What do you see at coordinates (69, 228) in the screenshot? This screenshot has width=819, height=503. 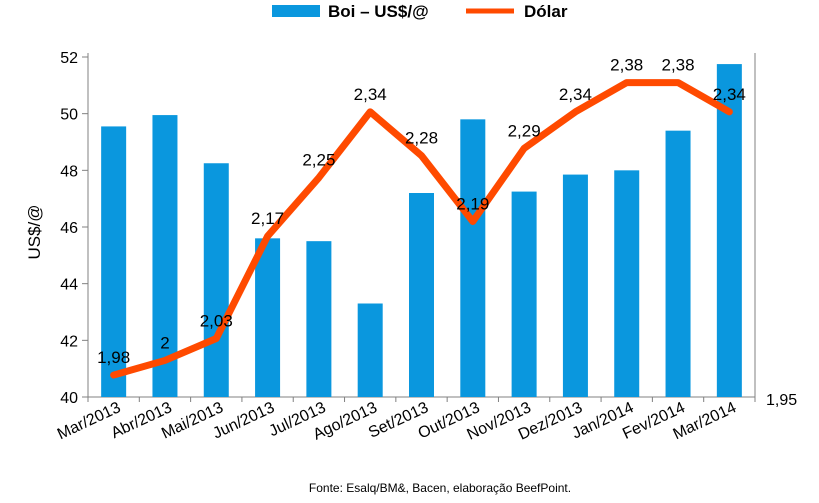 I see `y-tick-label: 46` at bounding box center [69, 228].